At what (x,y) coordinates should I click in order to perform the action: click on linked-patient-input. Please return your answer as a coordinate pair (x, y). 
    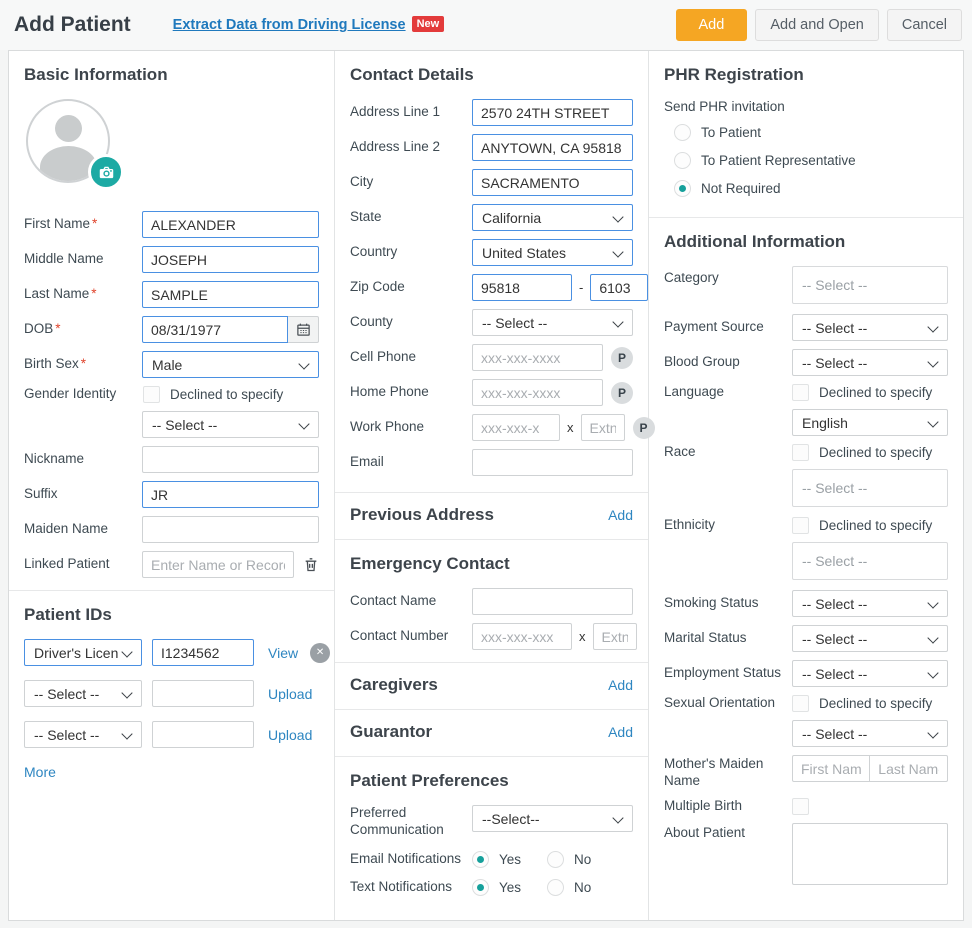
    Looking at the image, I should click on (218, 564).